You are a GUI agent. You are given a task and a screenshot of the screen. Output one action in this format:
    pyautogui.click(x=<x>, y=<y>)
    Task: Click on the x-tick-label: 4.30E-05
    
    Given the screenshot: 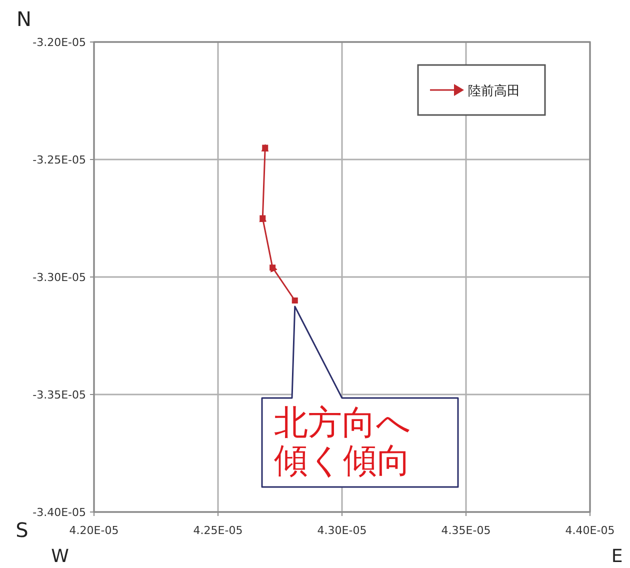 What is the action you would take?
    pyautogui.click(x=342, y=530)
    